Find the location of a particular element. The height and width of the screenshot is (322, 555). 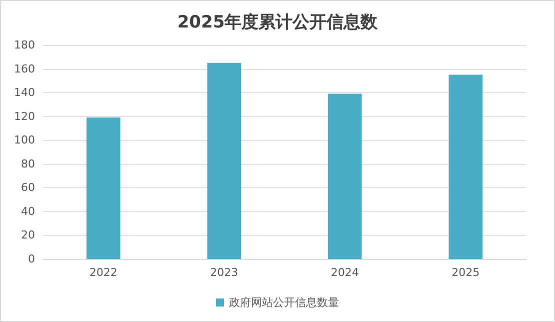

chart-title: 2025年度累计公开信息数 is located at coordinates (278, 22).